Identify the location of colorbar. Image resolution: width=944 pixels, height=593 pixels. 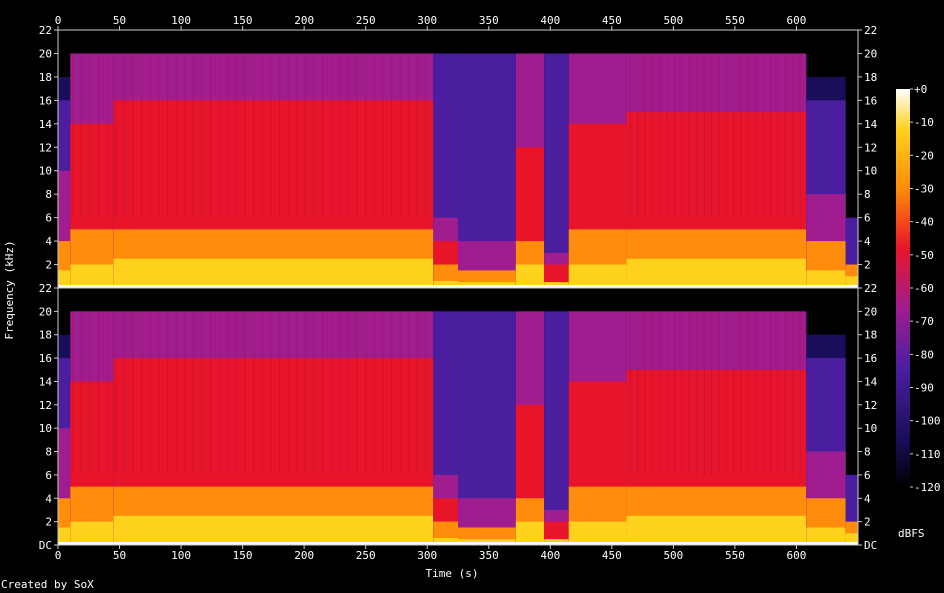
(903, 288).